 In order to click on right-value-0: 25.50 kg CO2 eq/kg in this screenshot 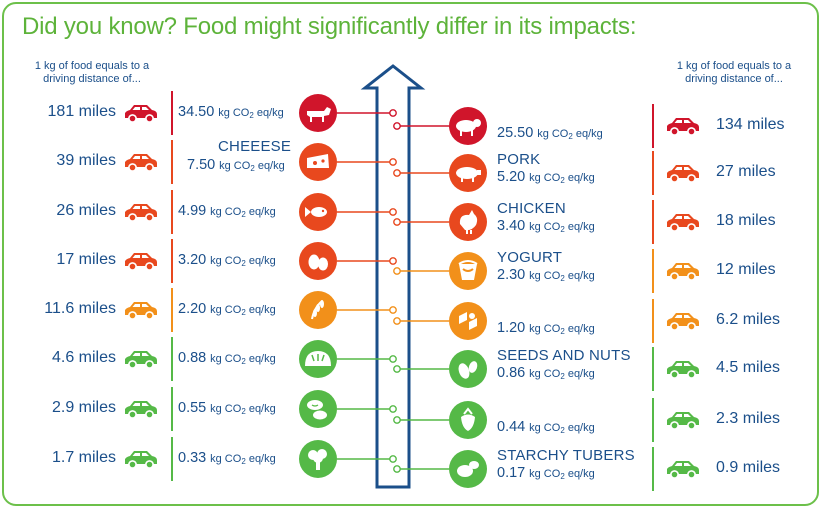, I will do `click(550, 132)`.